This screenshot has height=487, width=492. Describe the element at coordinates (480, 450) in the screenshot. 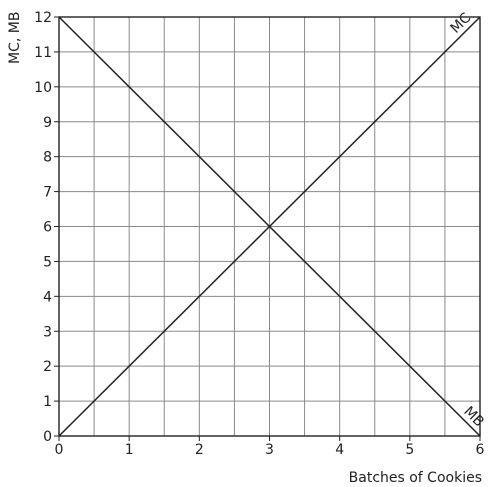

I see `x-tick-label: 6` at that location.